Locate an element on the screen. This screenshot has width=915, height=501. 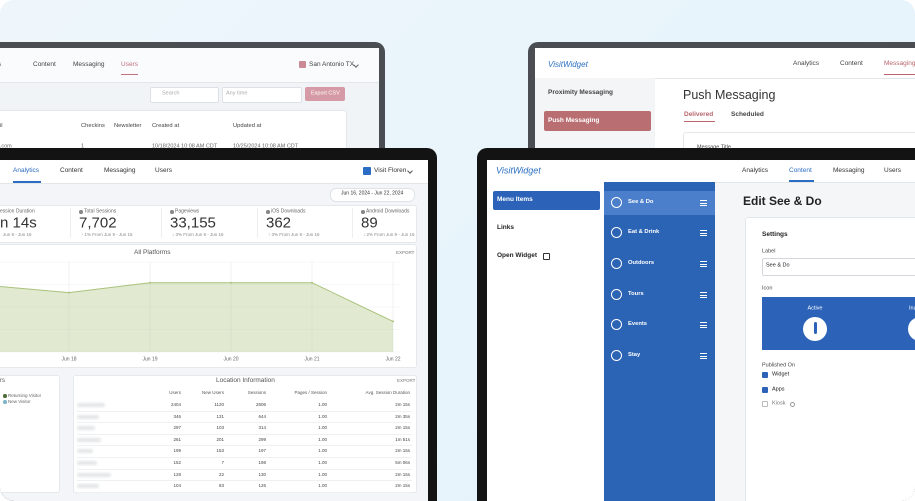
table-cell: 126 is located at coordinates (262, 485).